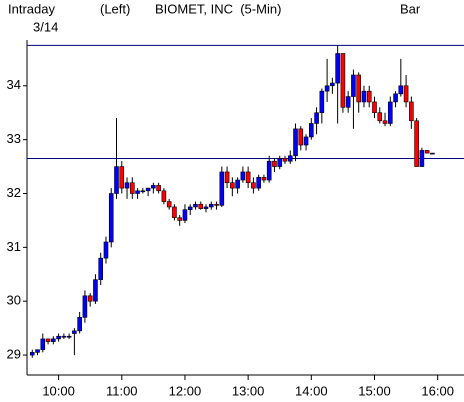 The width and height of the screenshot is (464, 402). What do you see at coordinates (14, 246) in the screenshot?
I see `y-tick-label: 31` at bounding box center [14, 246].